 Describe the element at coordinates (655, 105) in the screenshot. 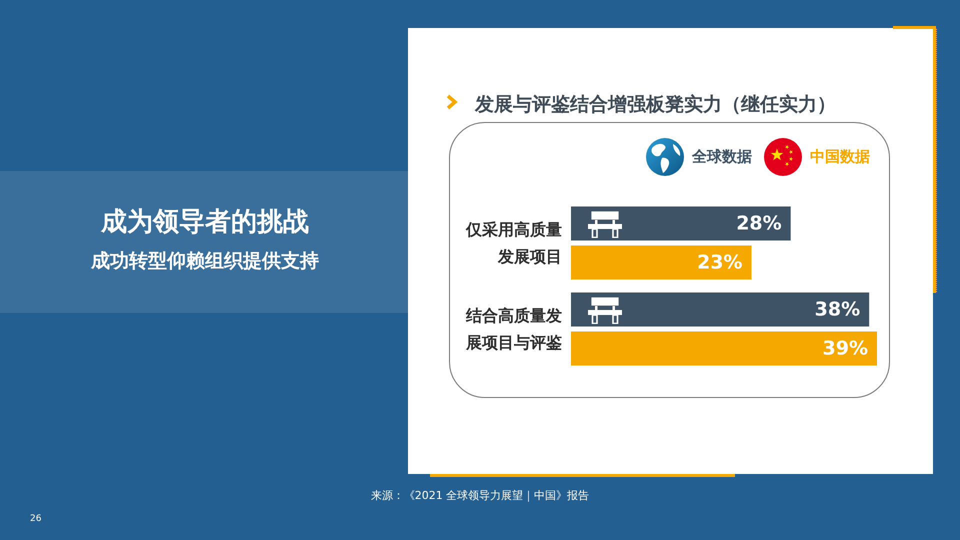

I see `chart-title: 发展与评鉴结合增强板凳实力（继任实力）` at that location.